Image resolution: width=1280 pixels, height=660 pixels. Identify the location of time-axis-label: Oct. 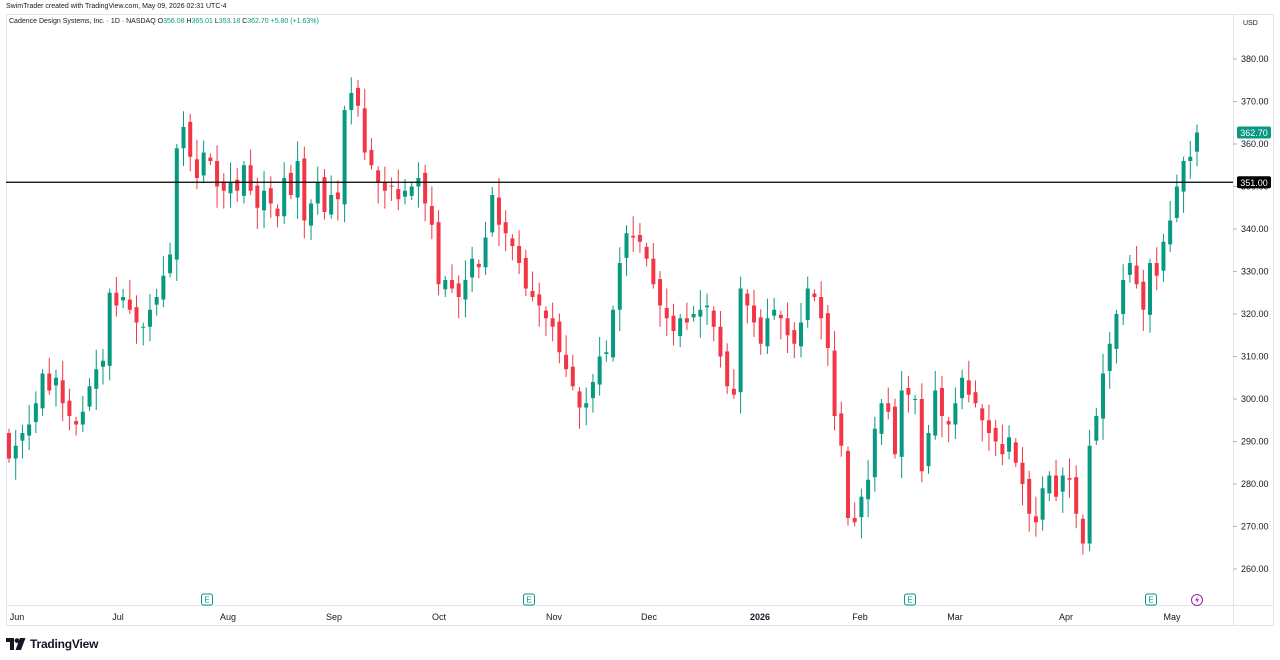
(439, 617).